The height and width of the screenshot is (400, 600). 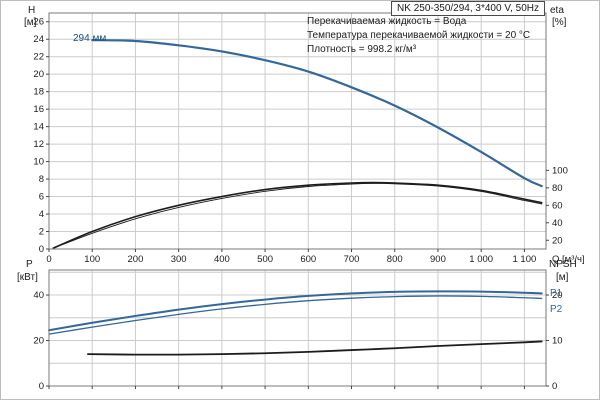 What do you see at coordinates (41, 197) in the screenshot?
I see `svg-text: 6` at bounding box center [41, 197].